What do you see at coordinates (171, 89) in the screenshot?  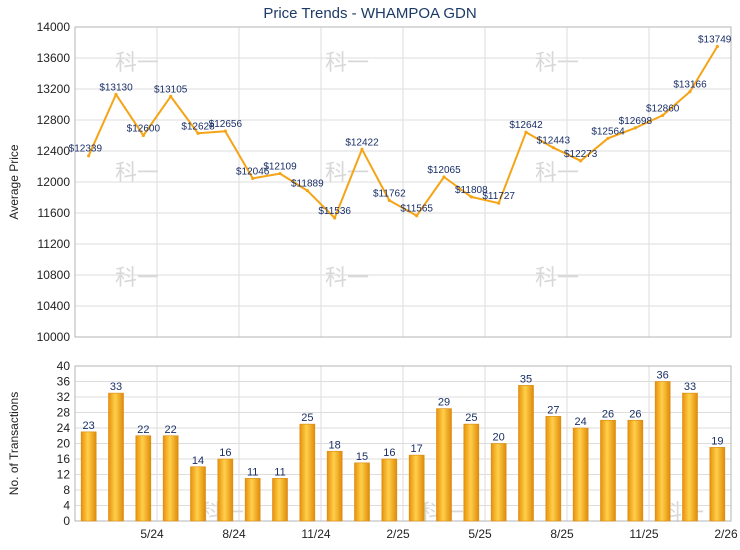 I see `price-data-label: $13105` at bounding box center [171, 89].